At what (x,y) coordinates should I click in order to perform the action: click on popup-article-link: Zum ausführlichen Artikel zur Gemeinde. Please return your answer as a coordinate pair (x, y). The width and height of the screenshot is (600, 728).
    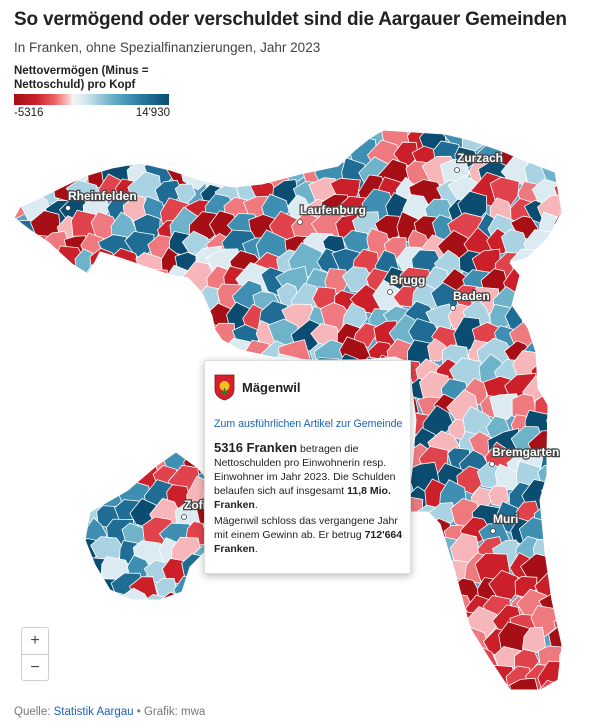
    Looking at the image, I should click on (308, 424).